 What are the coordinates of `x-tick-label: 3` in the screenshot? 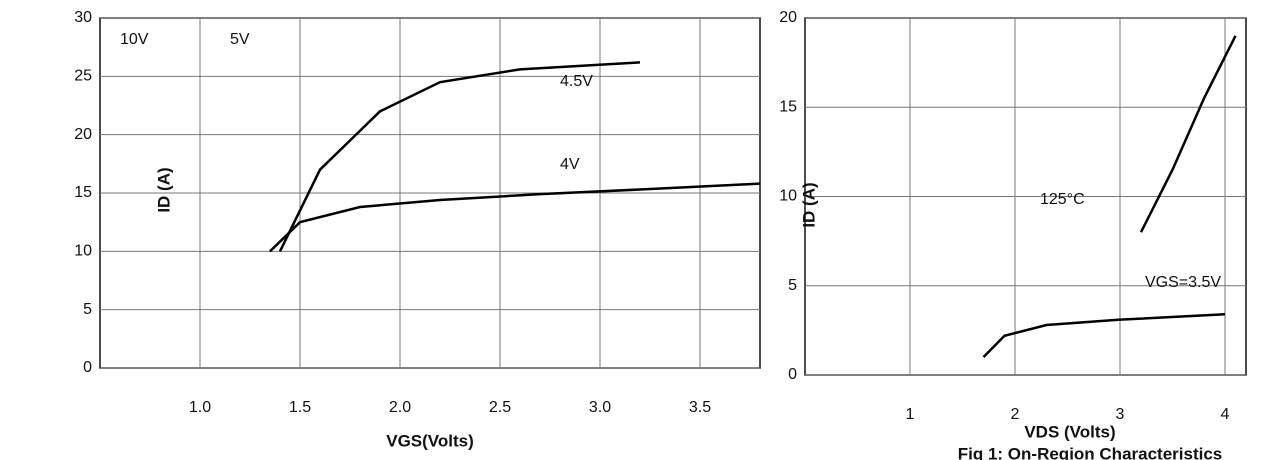 It's located at (1120, 414).